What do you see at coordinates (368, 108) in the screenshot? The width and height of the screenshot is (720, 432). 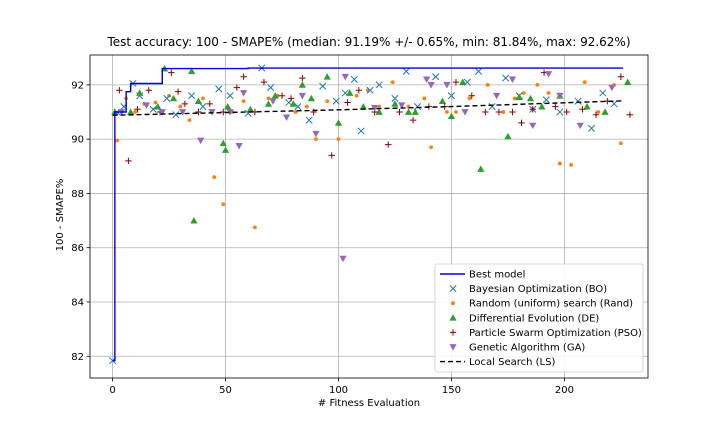 I see `series-ls` at bounding box center [368, 108].